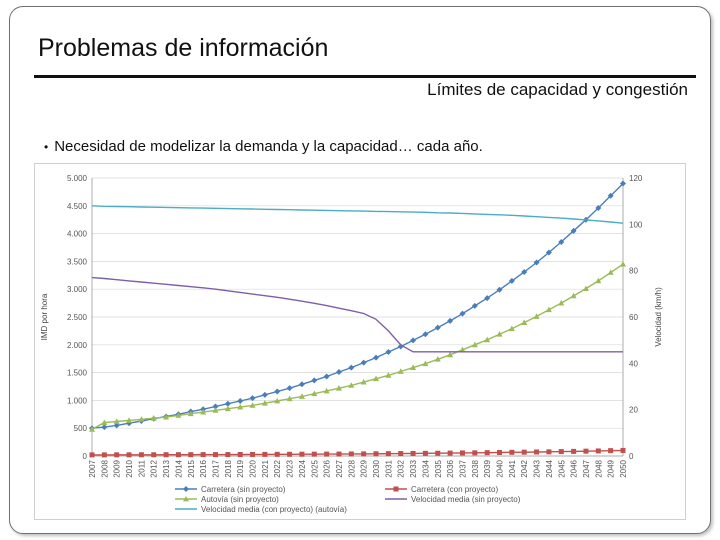 This screenshot has width=720, height=540. I want to click on x-tick-label: 2041, so click(512, 468).